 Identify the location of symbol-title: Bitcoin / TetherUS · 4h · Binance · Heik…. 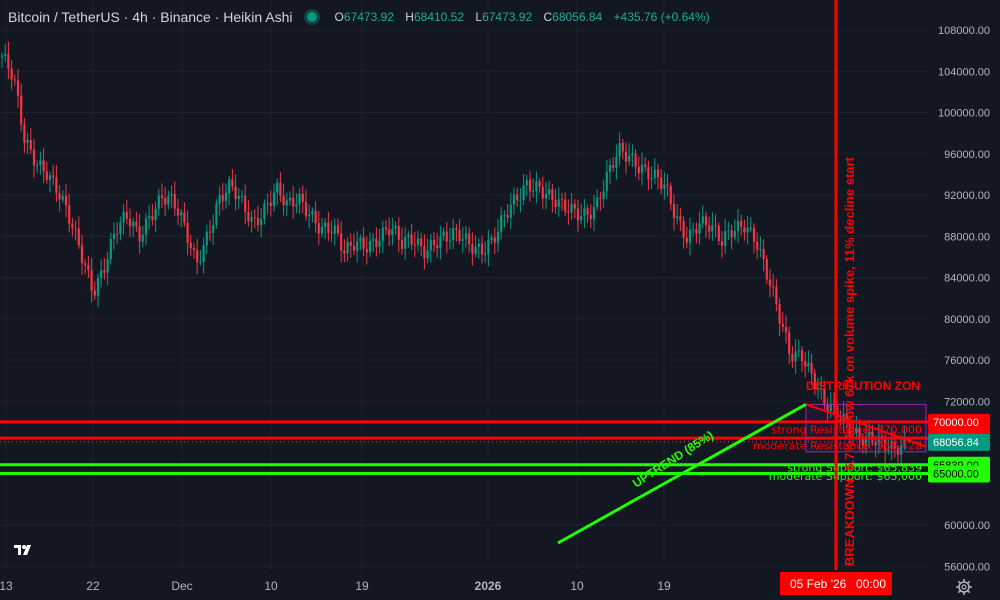
(150, 17).